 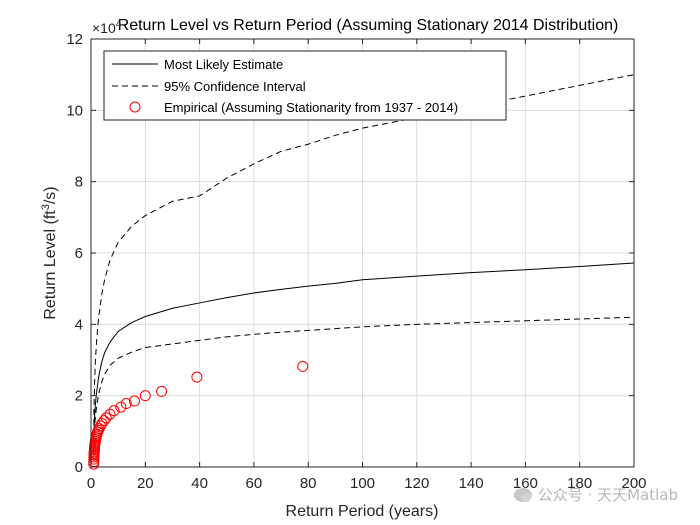 What do you see at coordinates (104, 28) in the screenshot?
I see `y-axis-exponent-base: ×10` at bounding box center [104, 28].